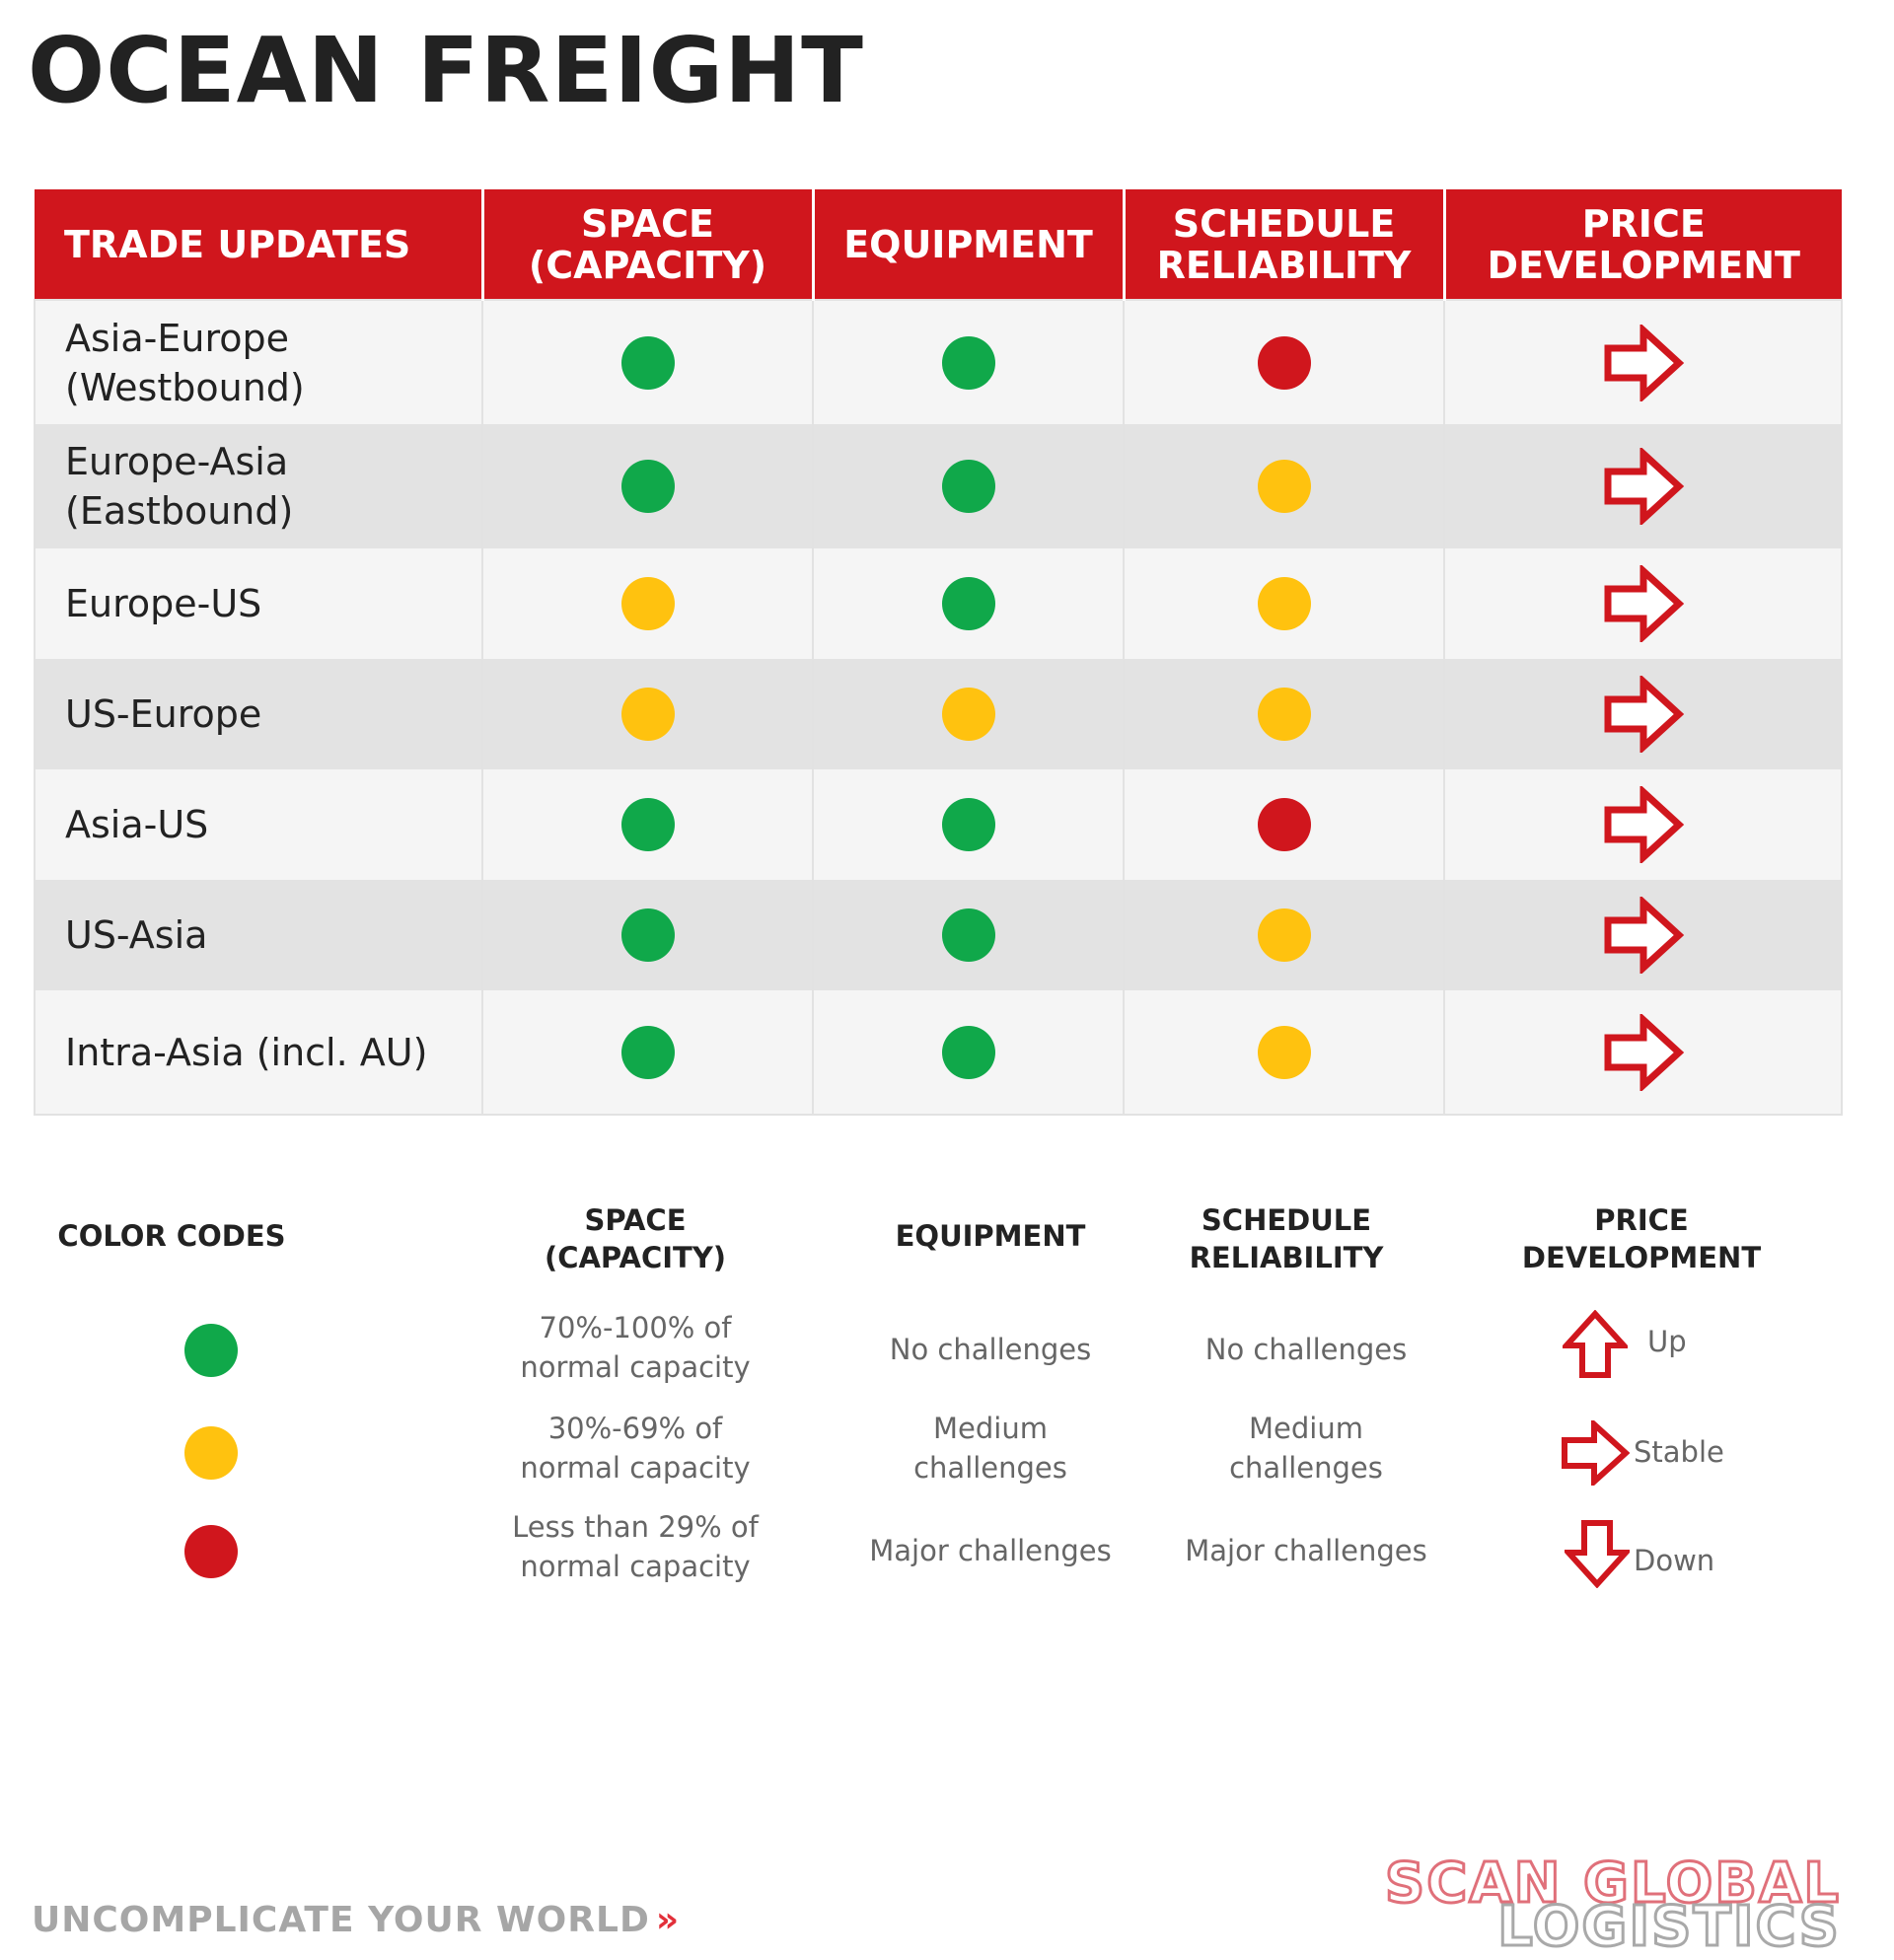  Describe the element at coordinates (990, 1236) in the screenshot. I see `legend-equipment-heading: EQUIPMENT` at that location.